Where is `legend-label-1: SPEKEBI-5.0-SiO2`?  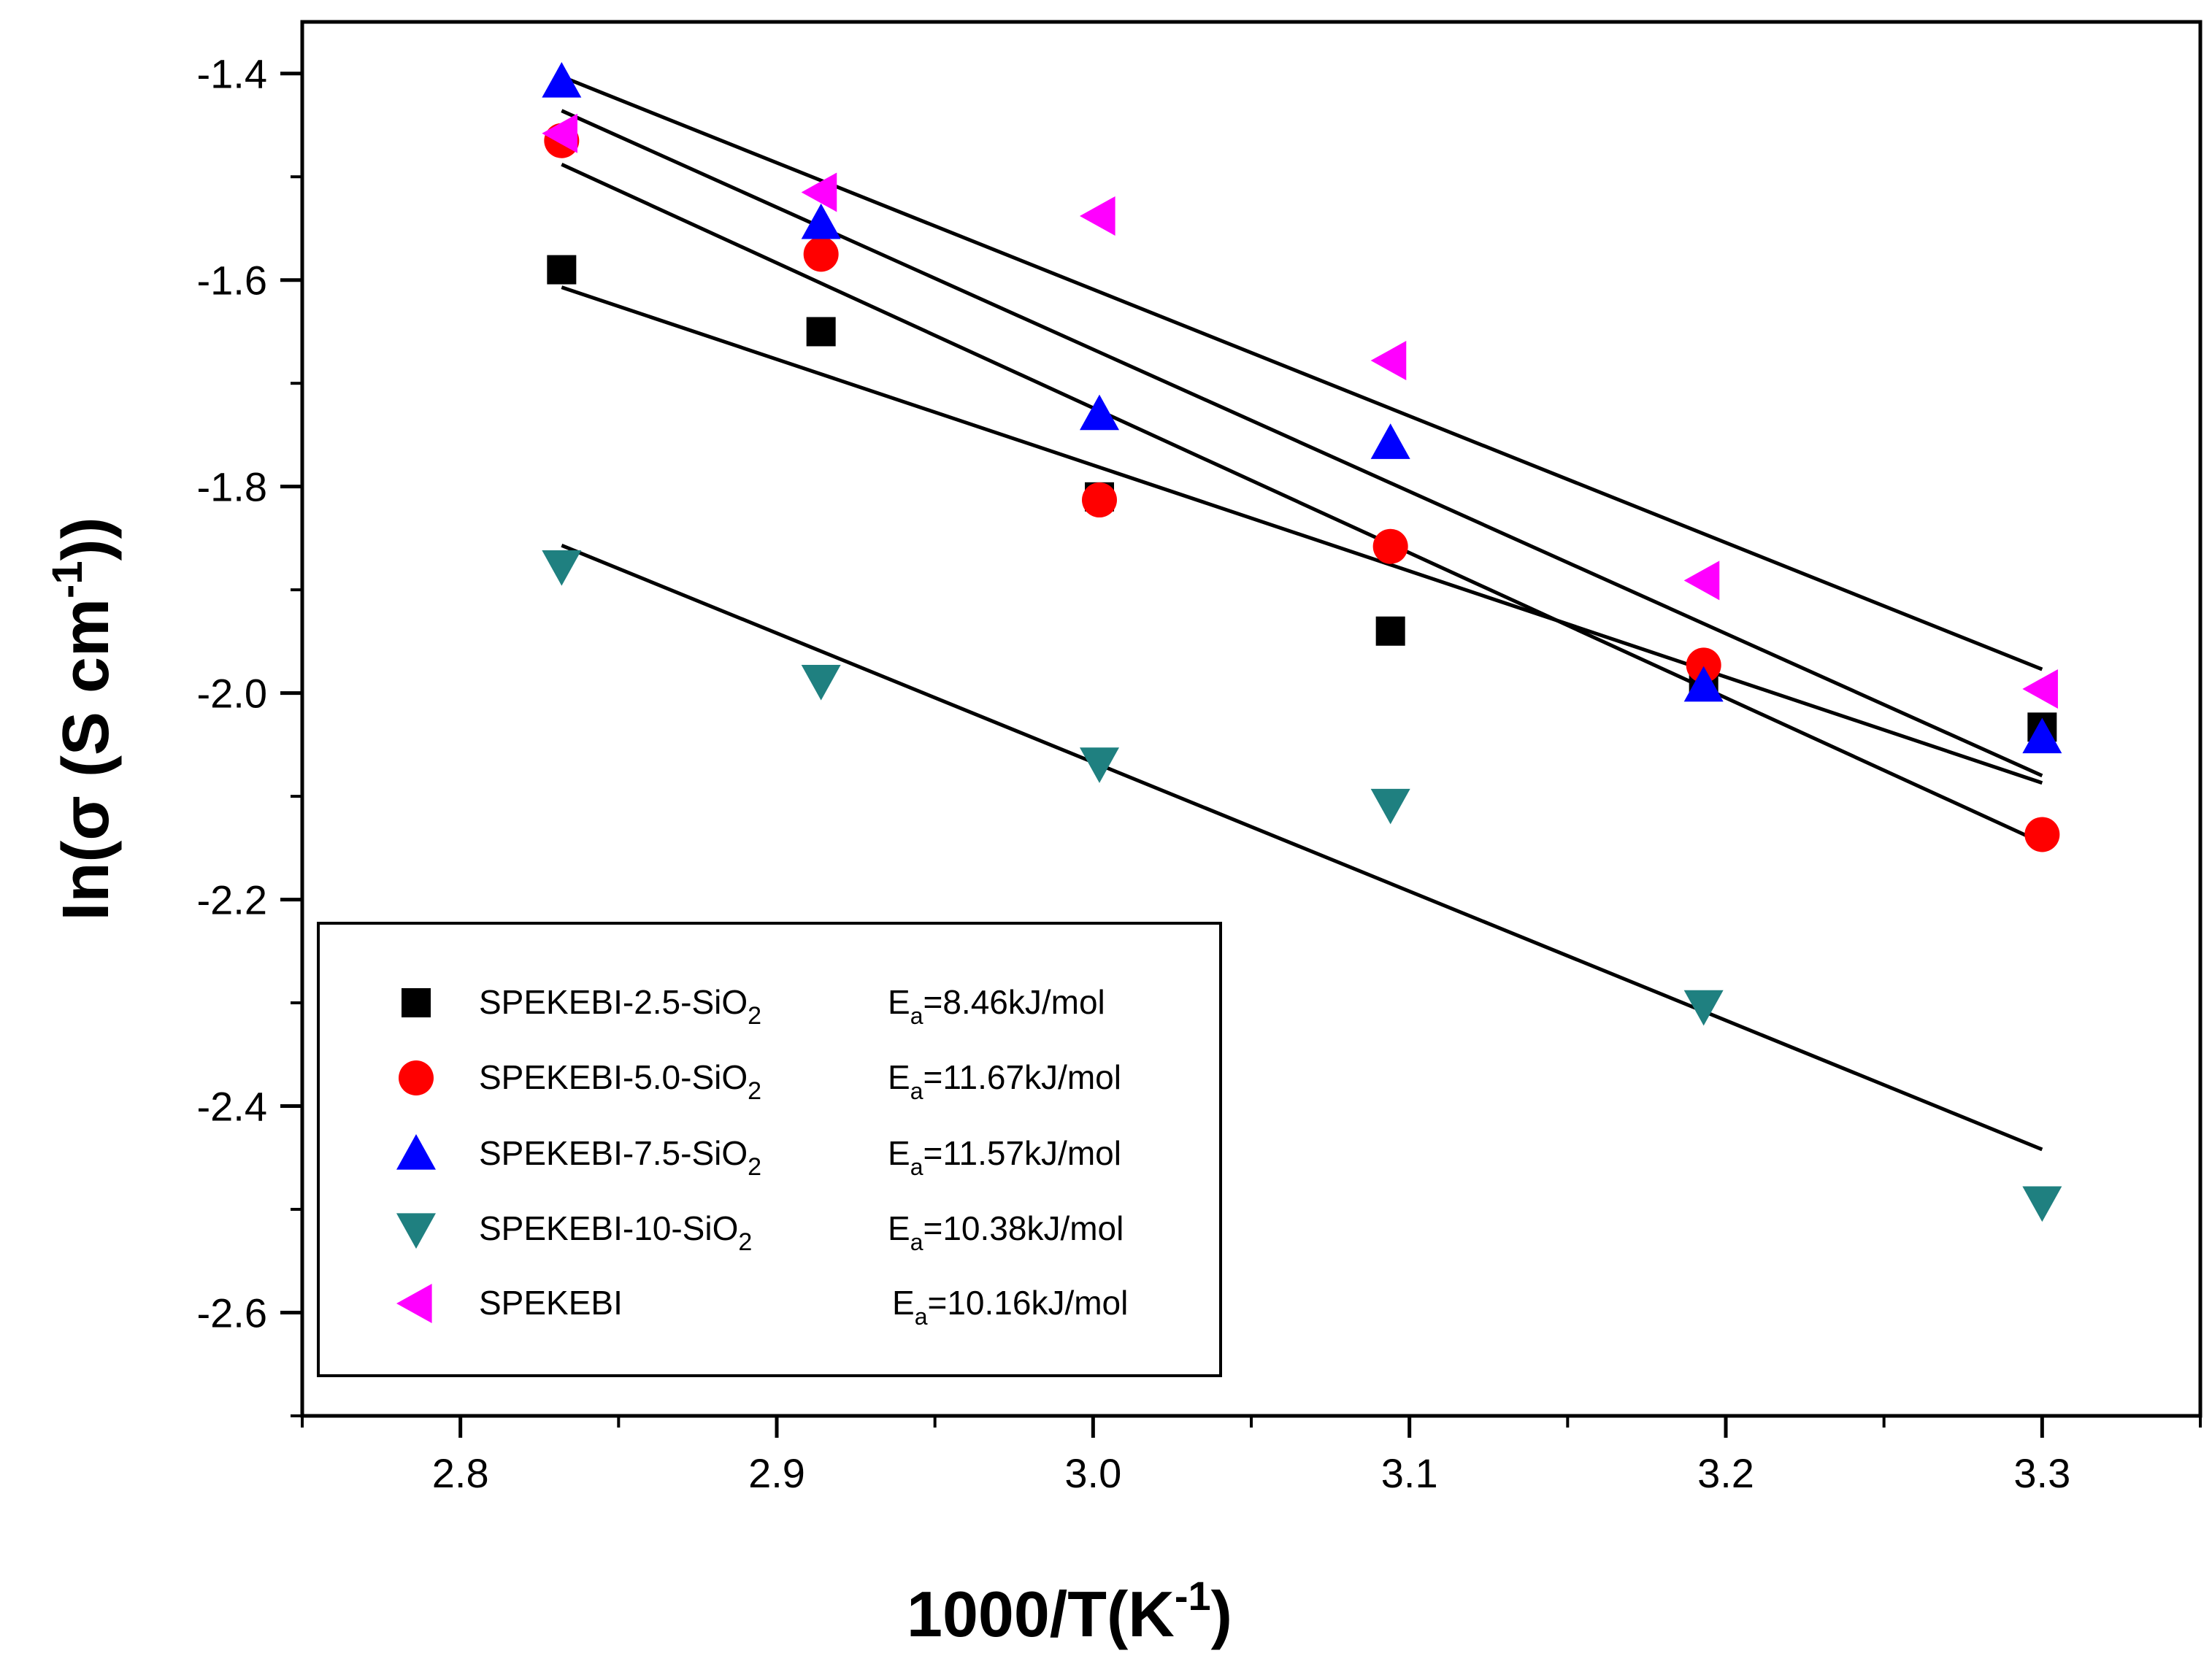 legend-label-1: SPEKEBI-5.0-SiO2 is located at coordinates (620, 1081).